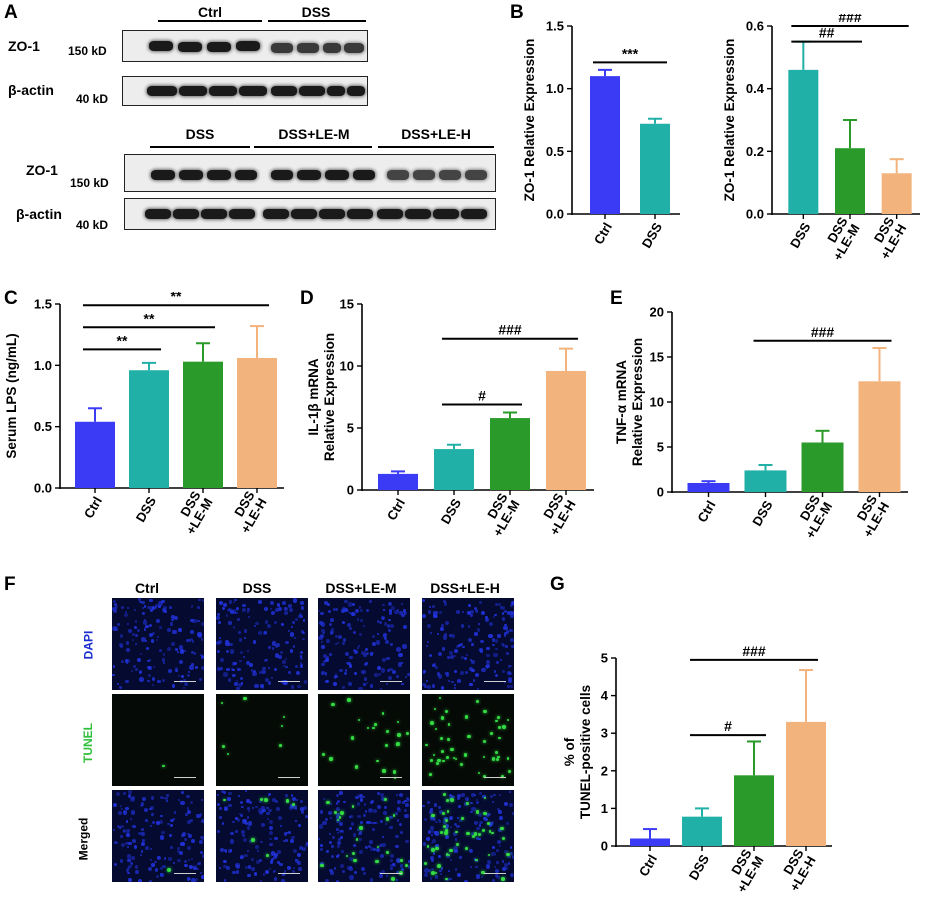  Describe the element at coordinates (604, 770) in the screenshot. I see `y-tick-label: 2` at that location.